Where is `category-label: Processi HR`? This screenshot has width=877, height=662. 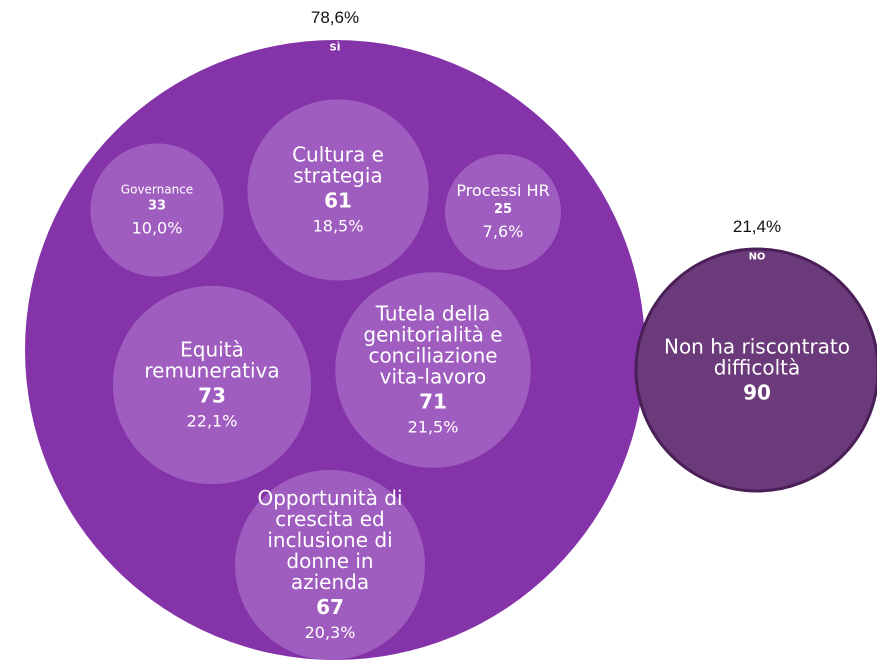 category-label: Processi HR is located at coordinates (503, 191).